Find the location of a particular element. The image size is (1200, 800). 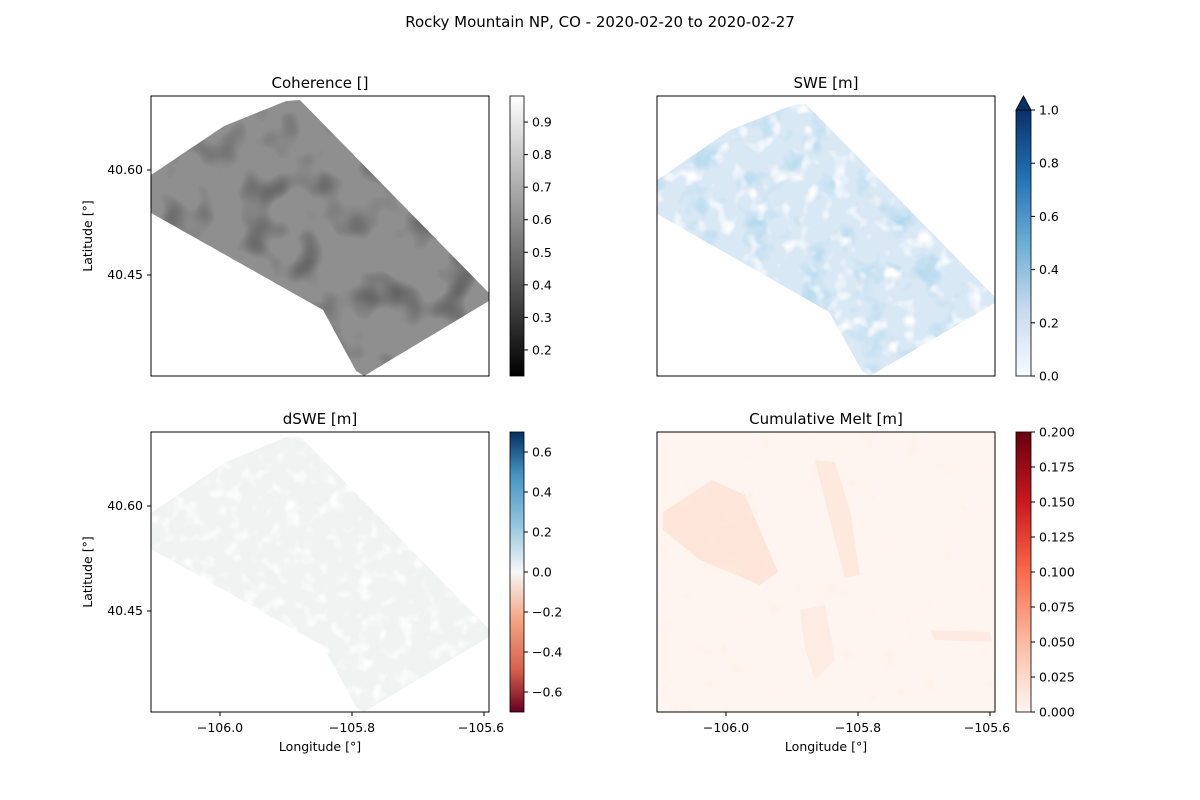

colorbar-tick-label: 0.100 is located at coordinates (1057, 572).